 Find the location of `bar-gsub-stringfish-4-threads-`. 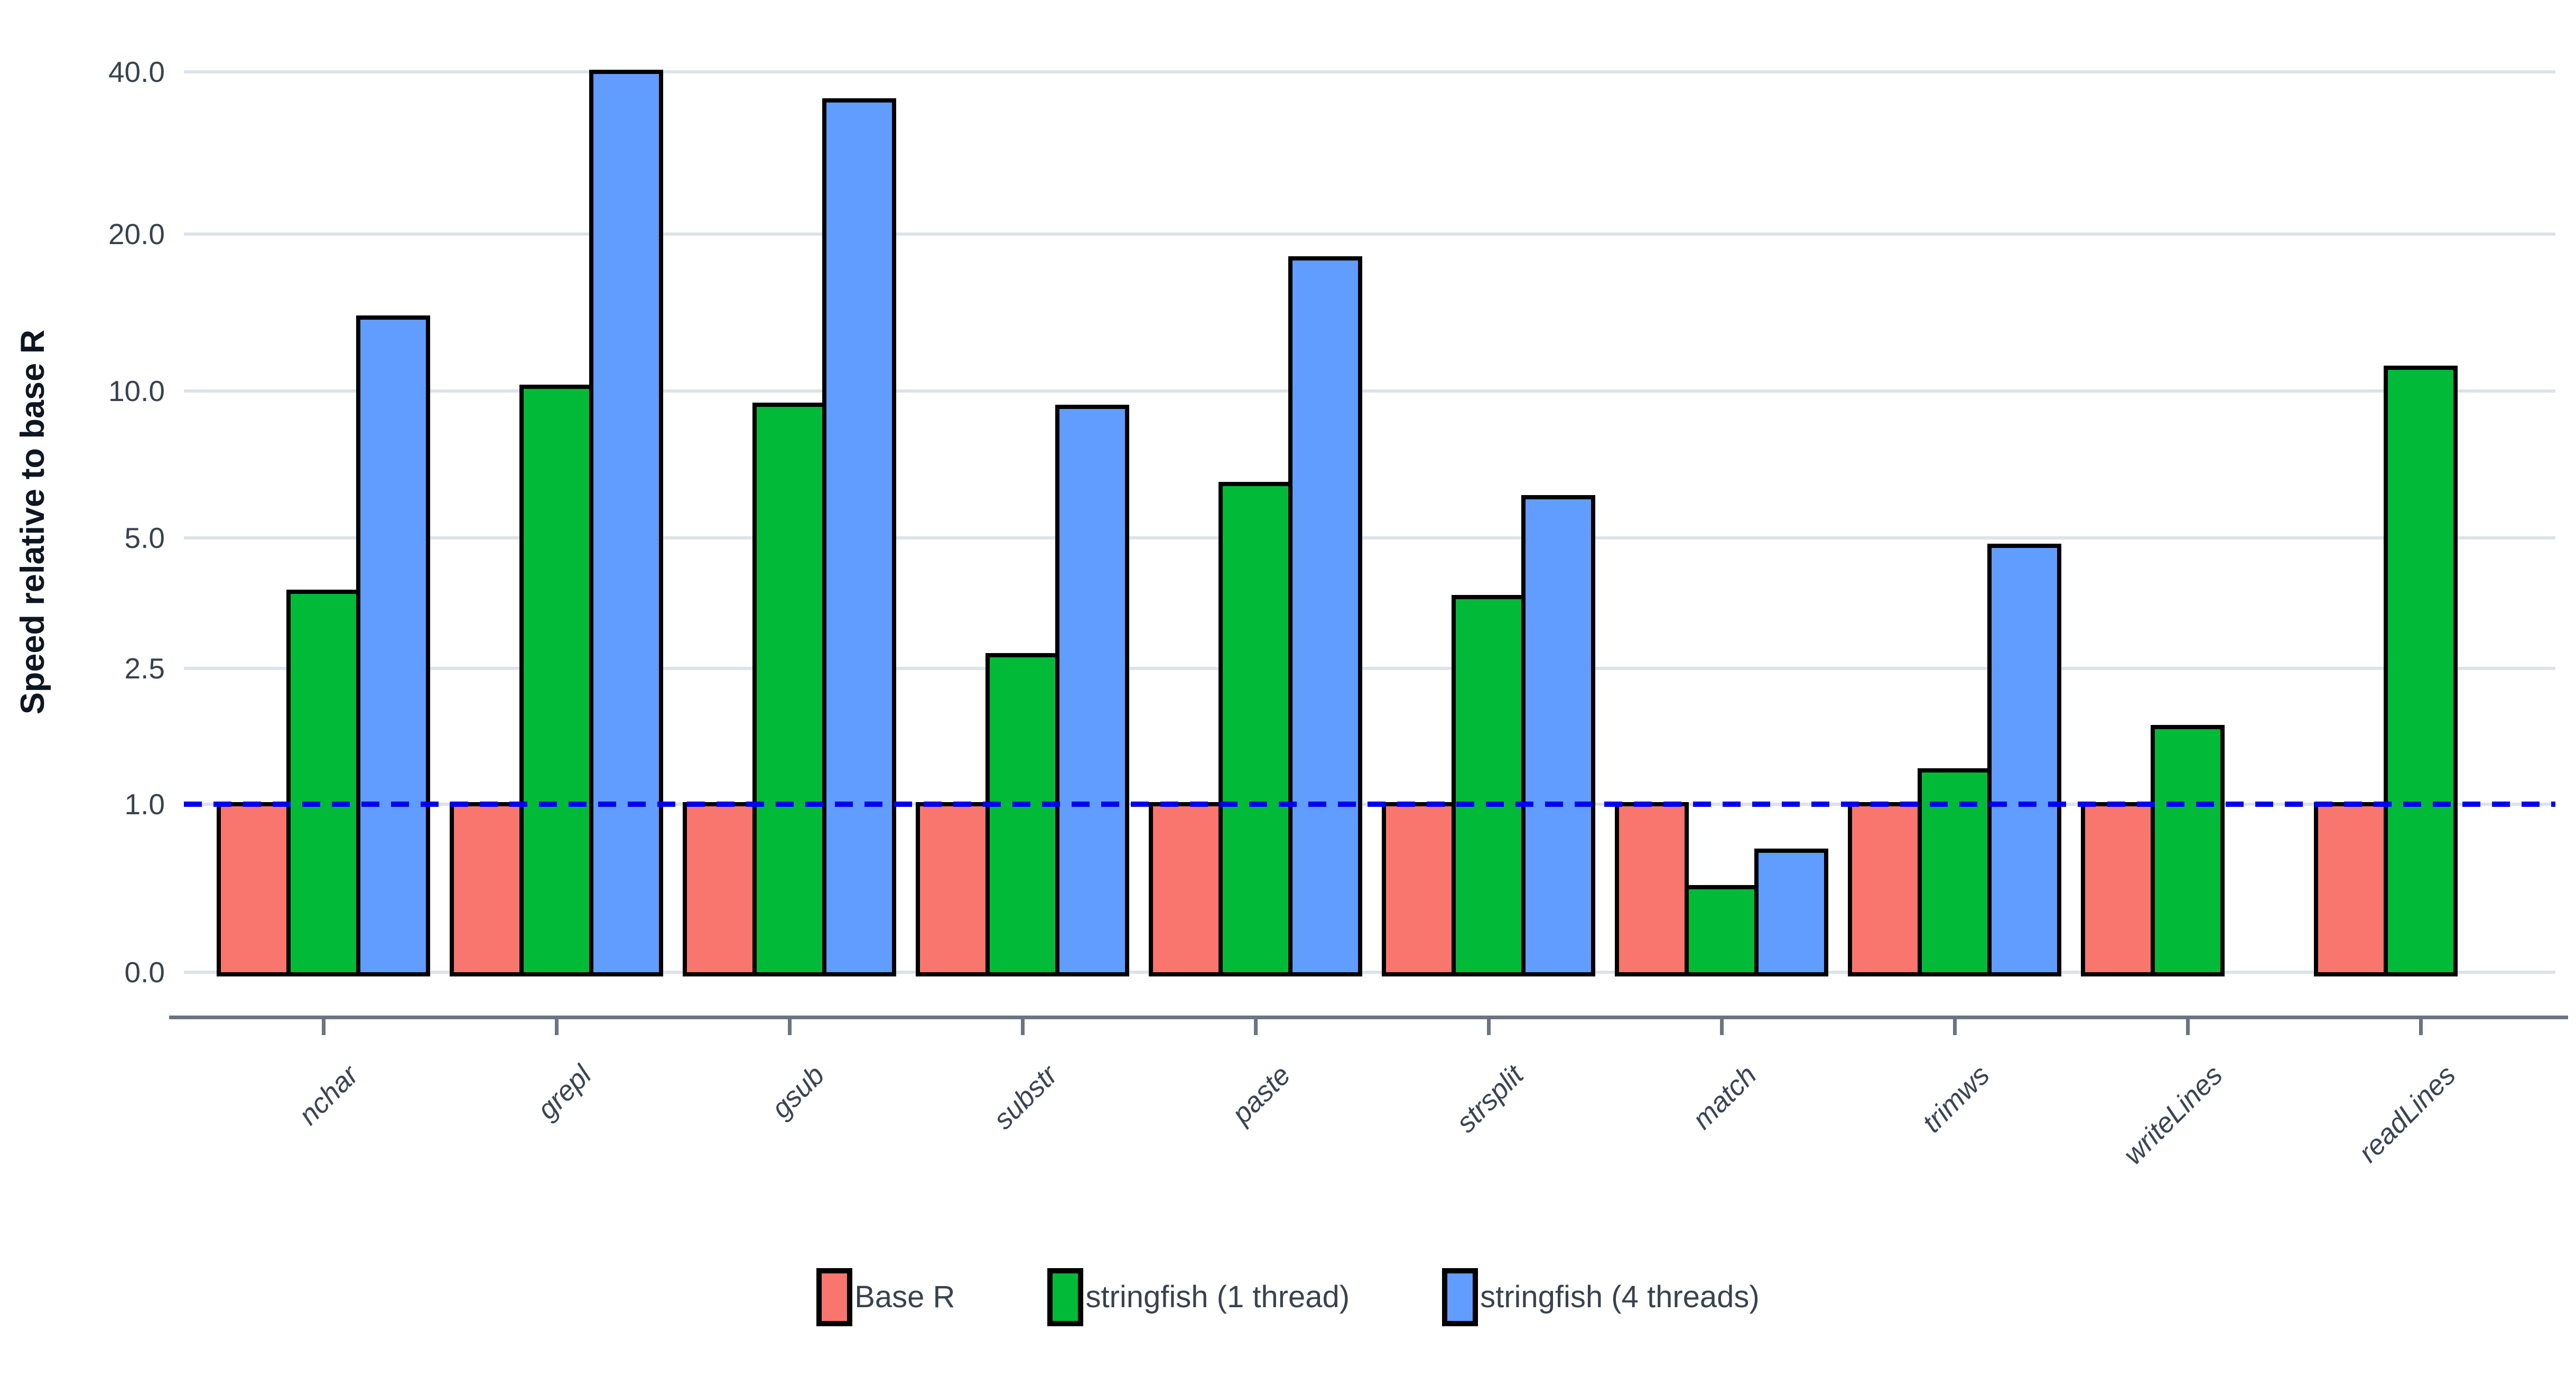

bar-gsub-stringfish-4-threads- is located at coordinates (859, 537).